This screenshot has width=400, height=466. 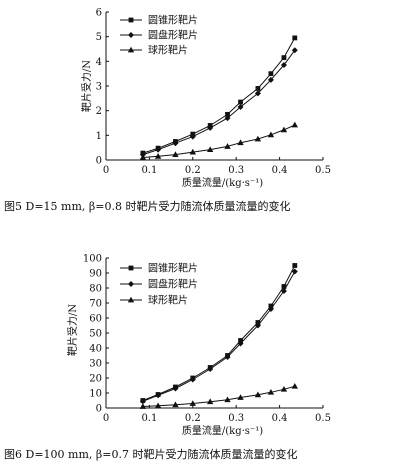 I want to click on y-tick-label: 2, so click(x=99, y=111).